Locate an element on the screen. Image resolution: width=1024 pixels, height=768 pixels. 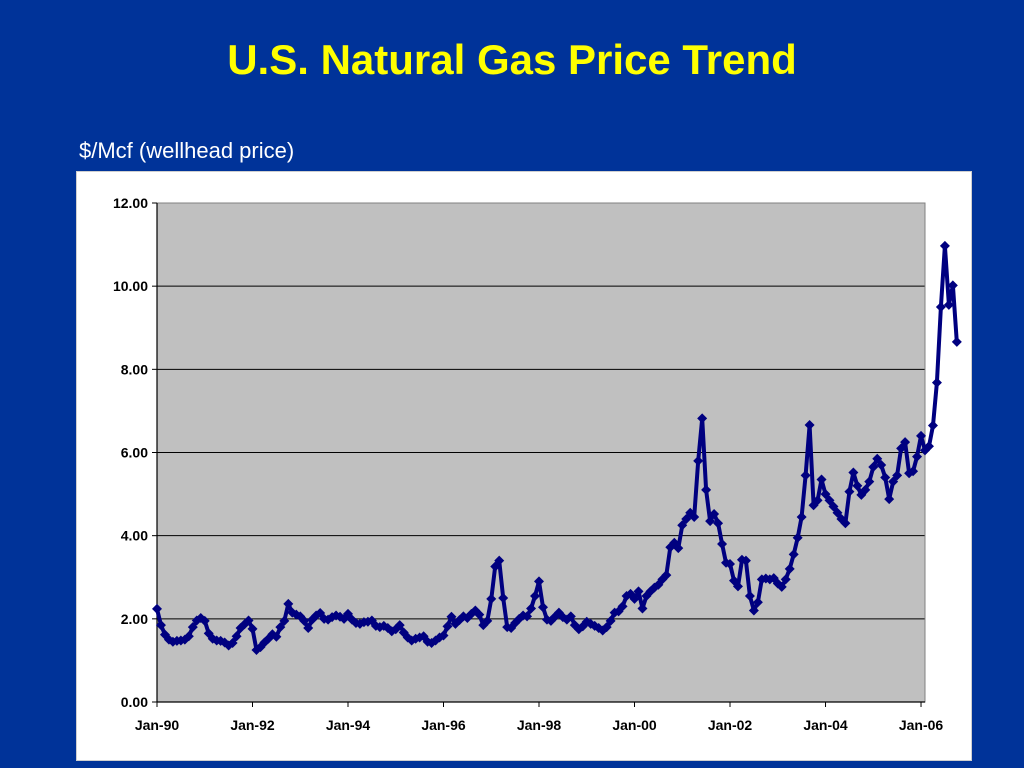
x-tick-label: Jan-98 is located at coordinates (539, 725).